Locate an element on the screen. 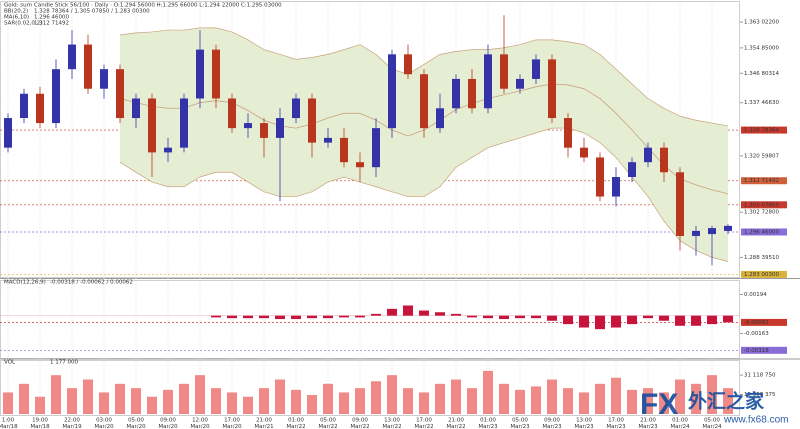 The width and height of the screenshot is (800, 429). watermark-name: 外汇之家 is located at coordinates (726, 401).